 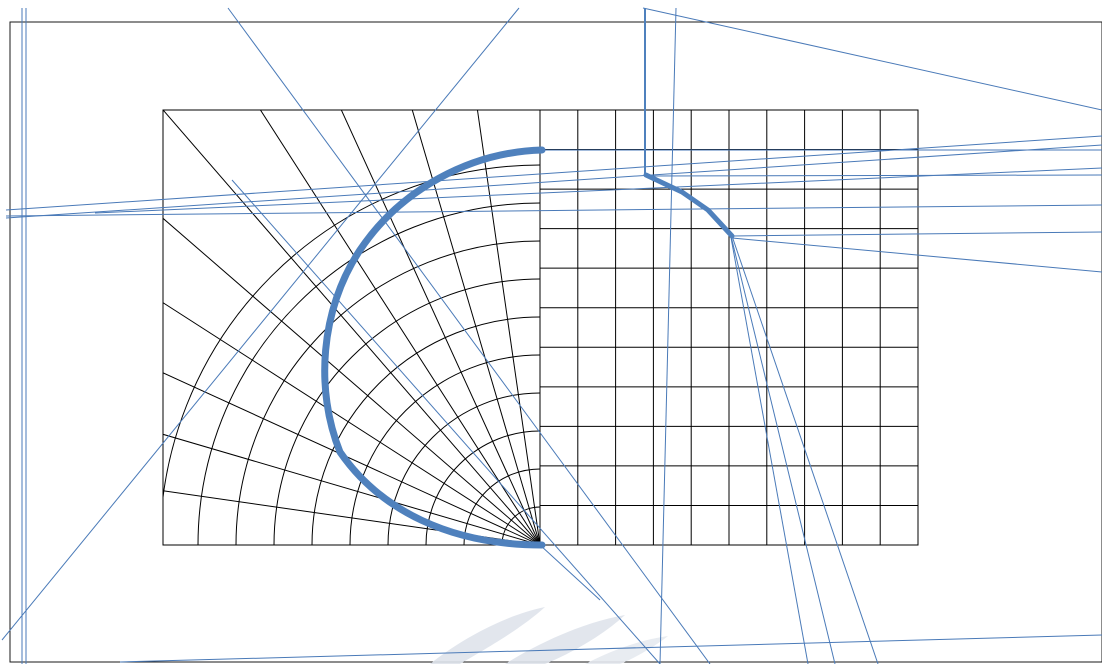 What do you see at coordinates (689, 205) in the screenshot?
I see `highlight-arc-segment` at bounding box center [689, 205].